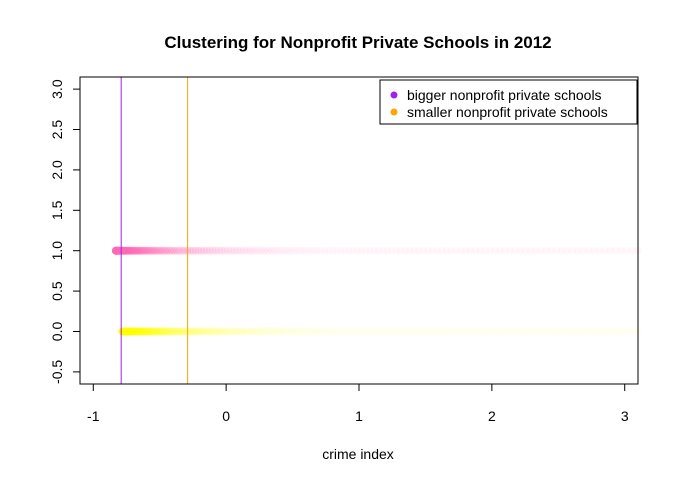 The height and width of the screenshot is (484, 678). Describe the element at coordinates (394, 112) in the screenshot. I see `legend-marker-smaller` at that location.